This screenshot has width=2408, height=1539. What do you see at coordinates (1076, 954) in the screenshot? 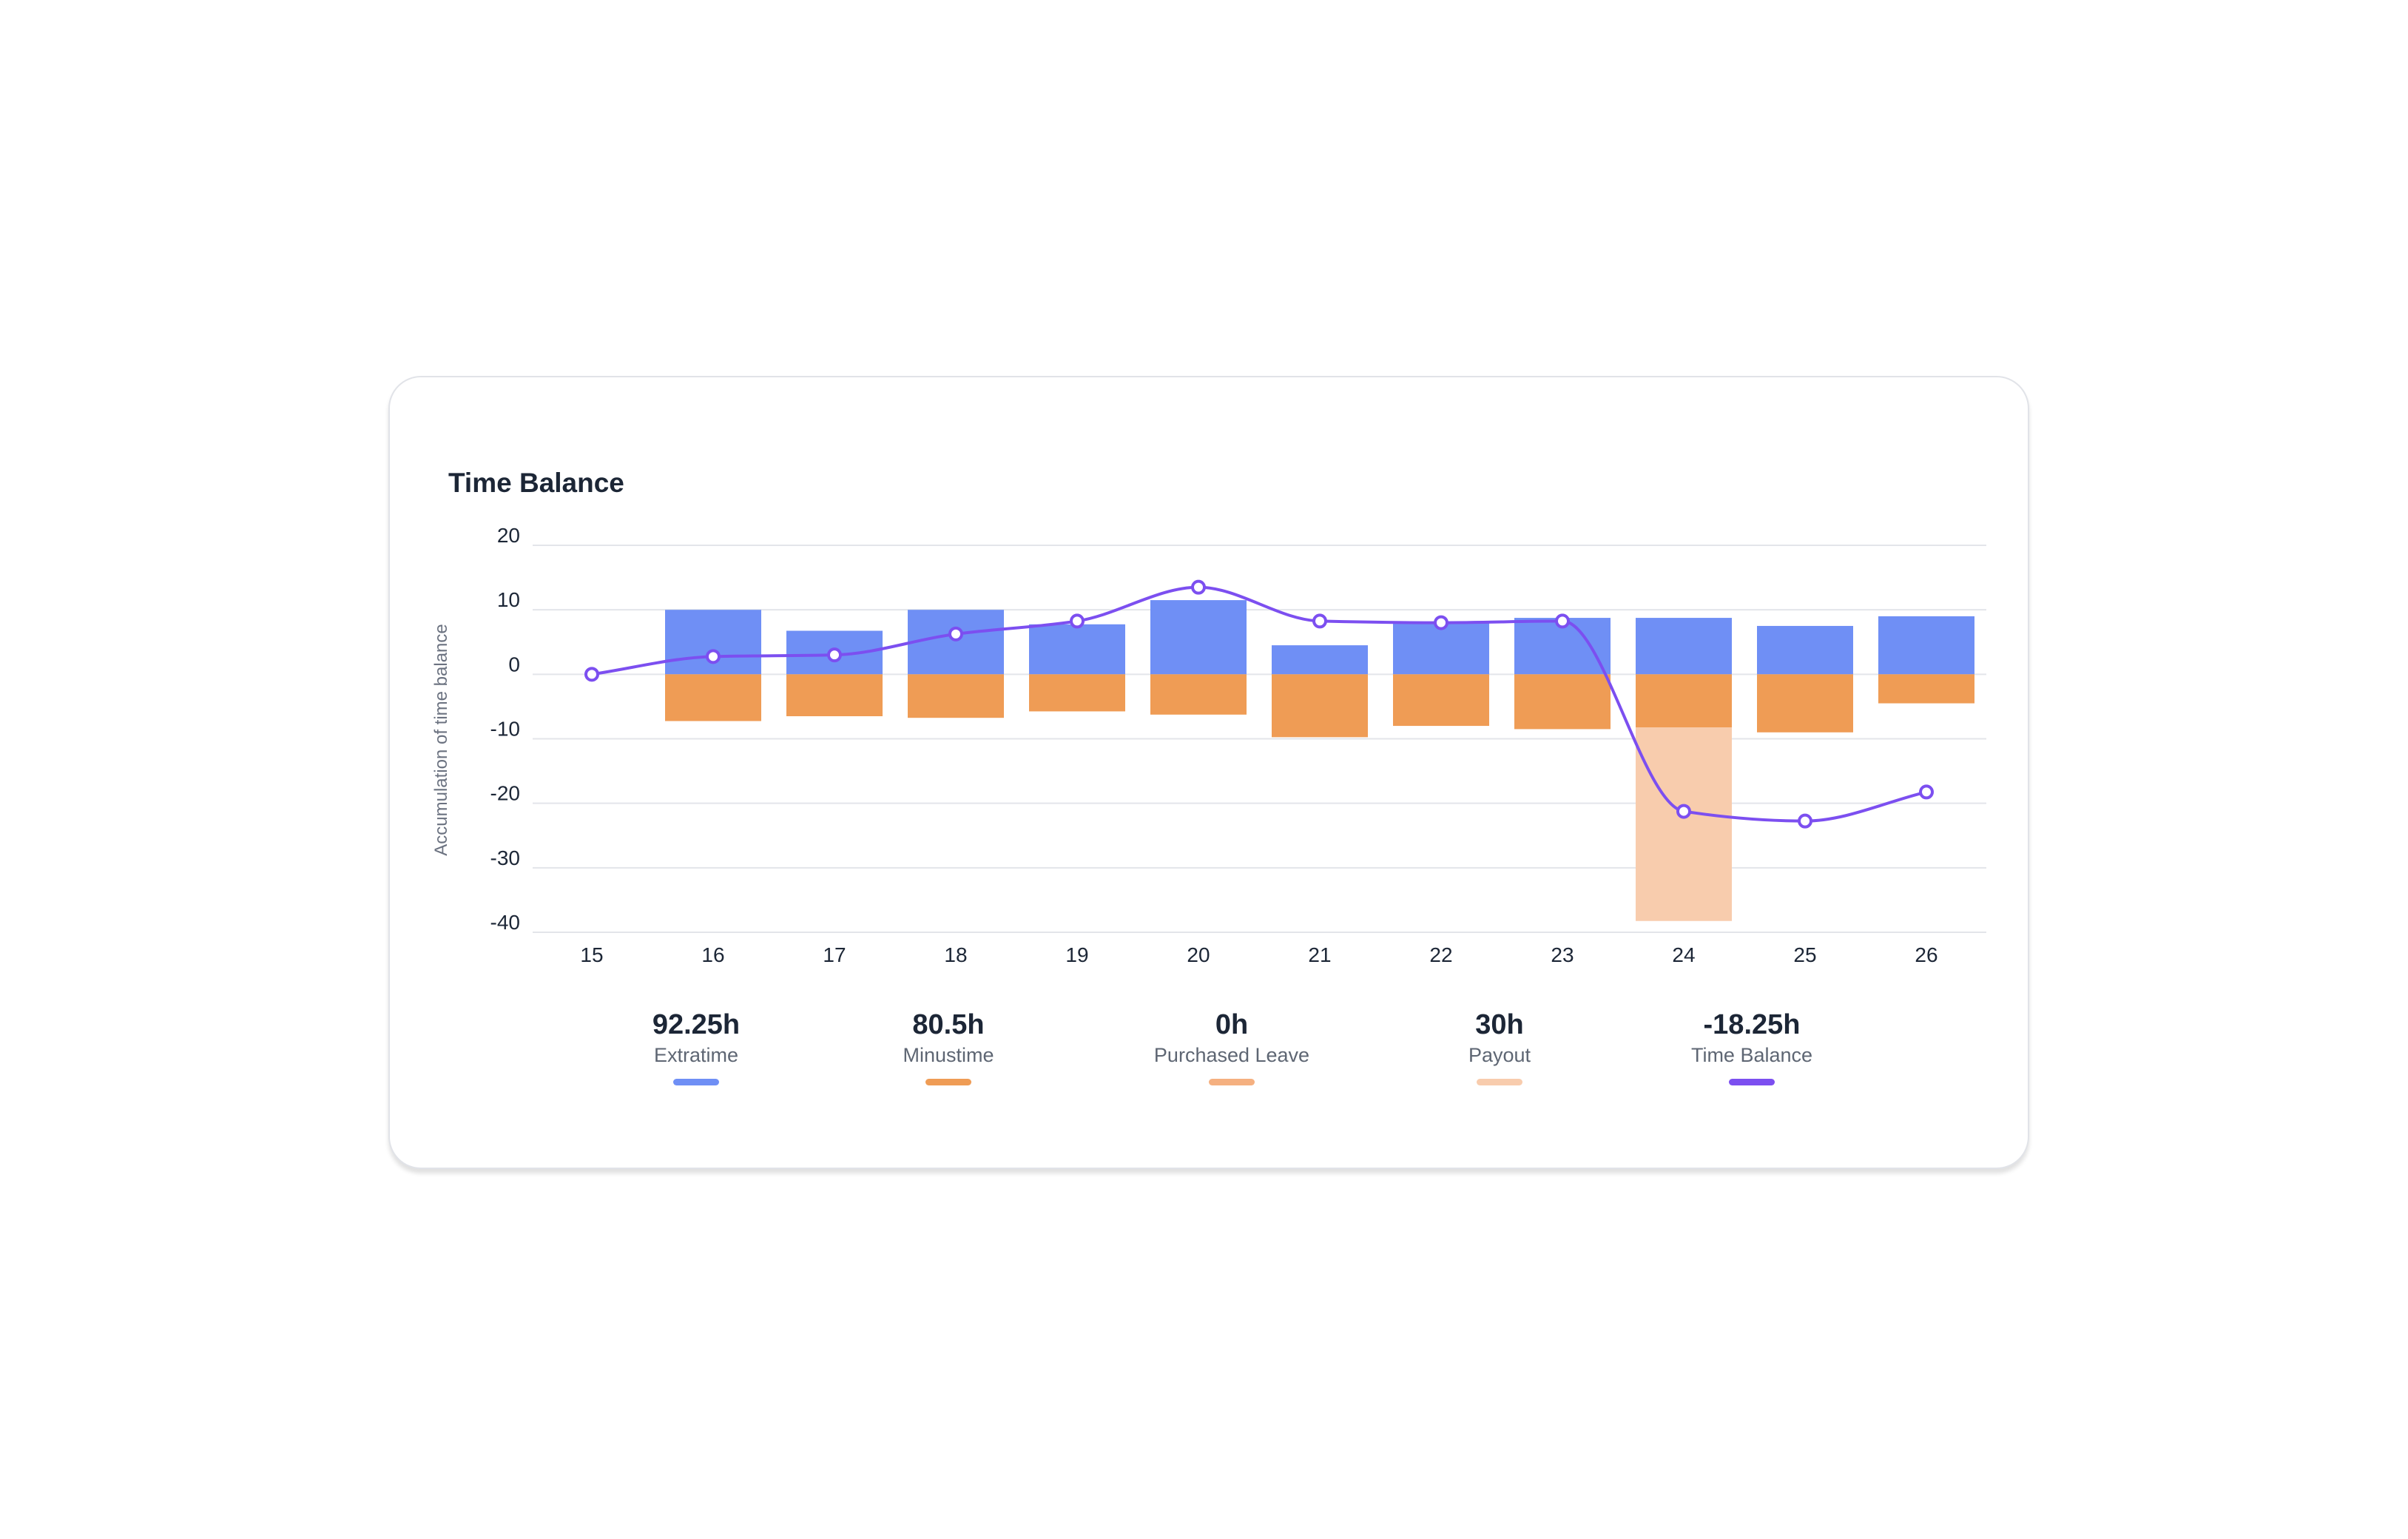
I see `x-tick-label: 19` at bounding box center [1076, 954].